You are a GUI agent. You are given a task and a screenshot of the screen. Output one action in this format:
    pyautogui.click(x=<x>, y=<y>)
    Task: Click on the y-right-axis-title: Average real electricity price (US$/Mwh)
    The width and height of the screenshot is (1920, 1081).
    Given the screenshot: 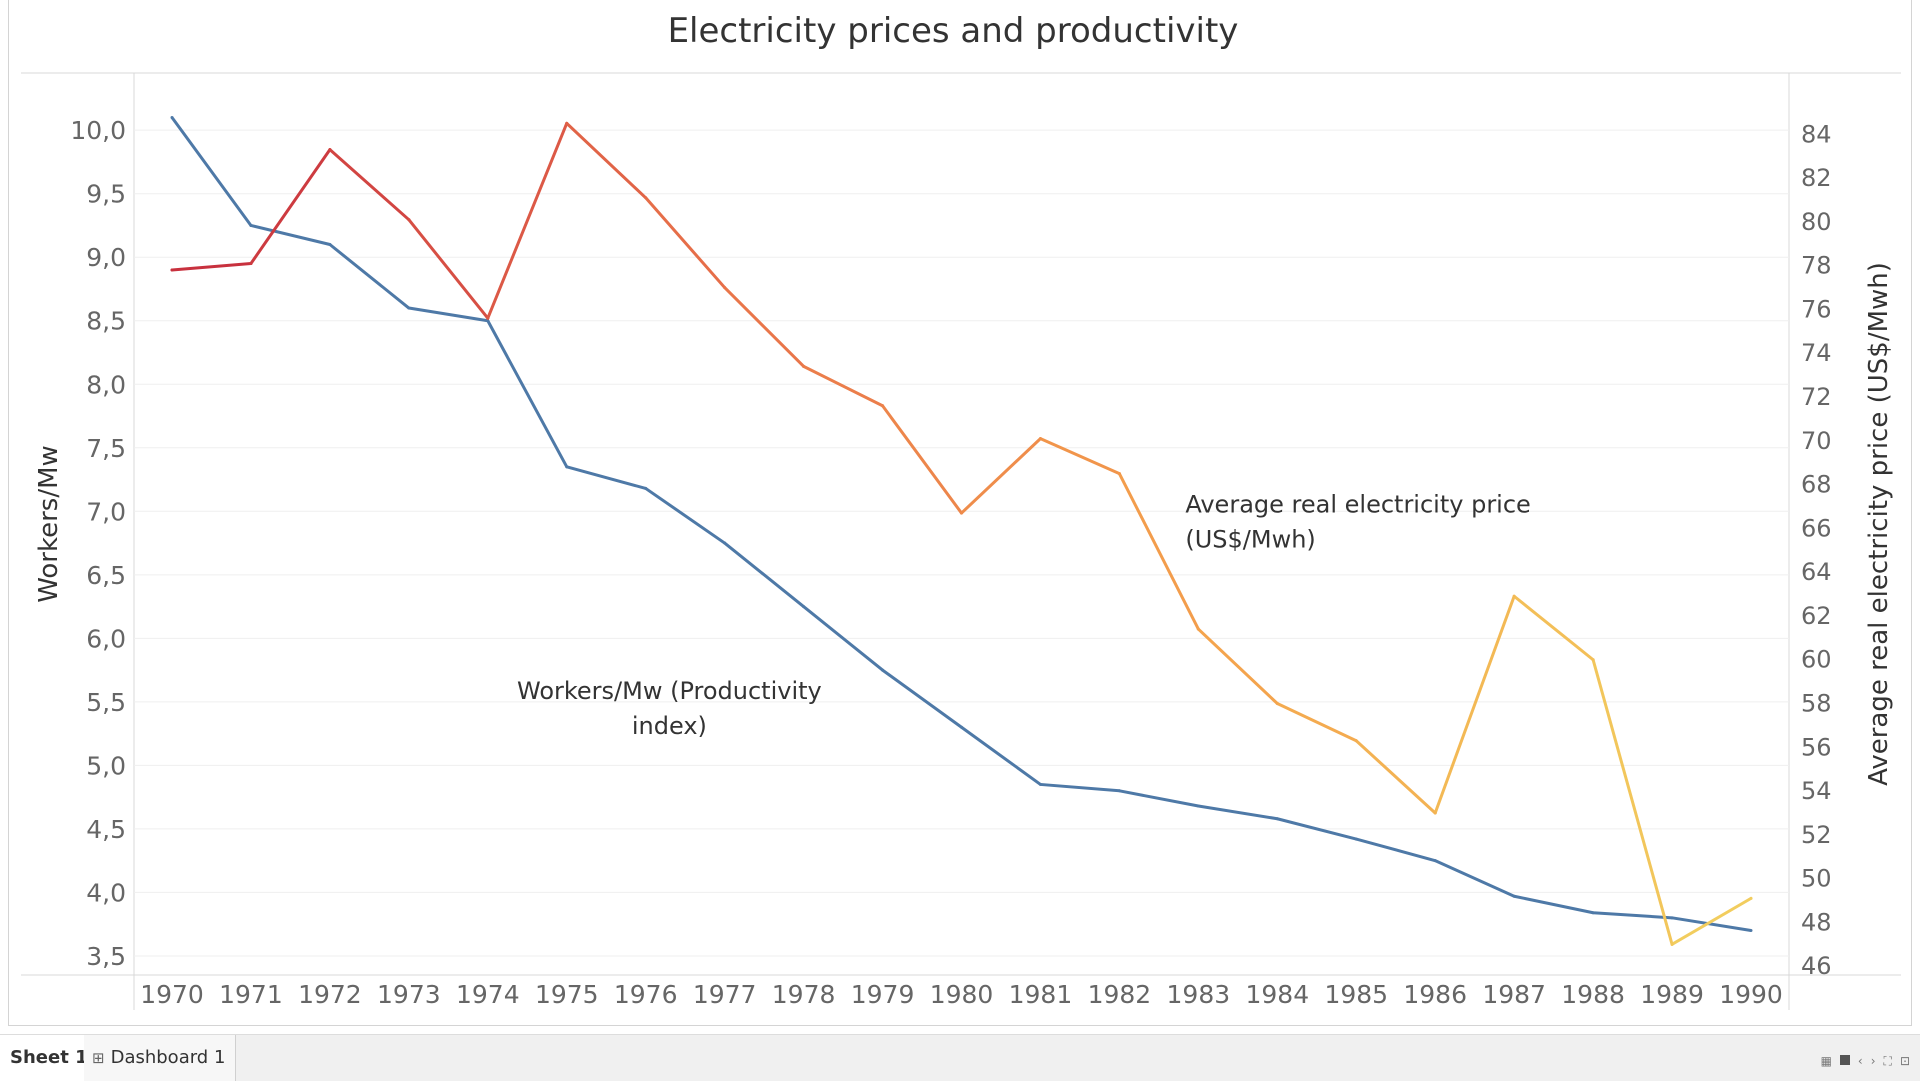 What is the action you would take?
    pyautogui.click(x=1879, y=524)
    